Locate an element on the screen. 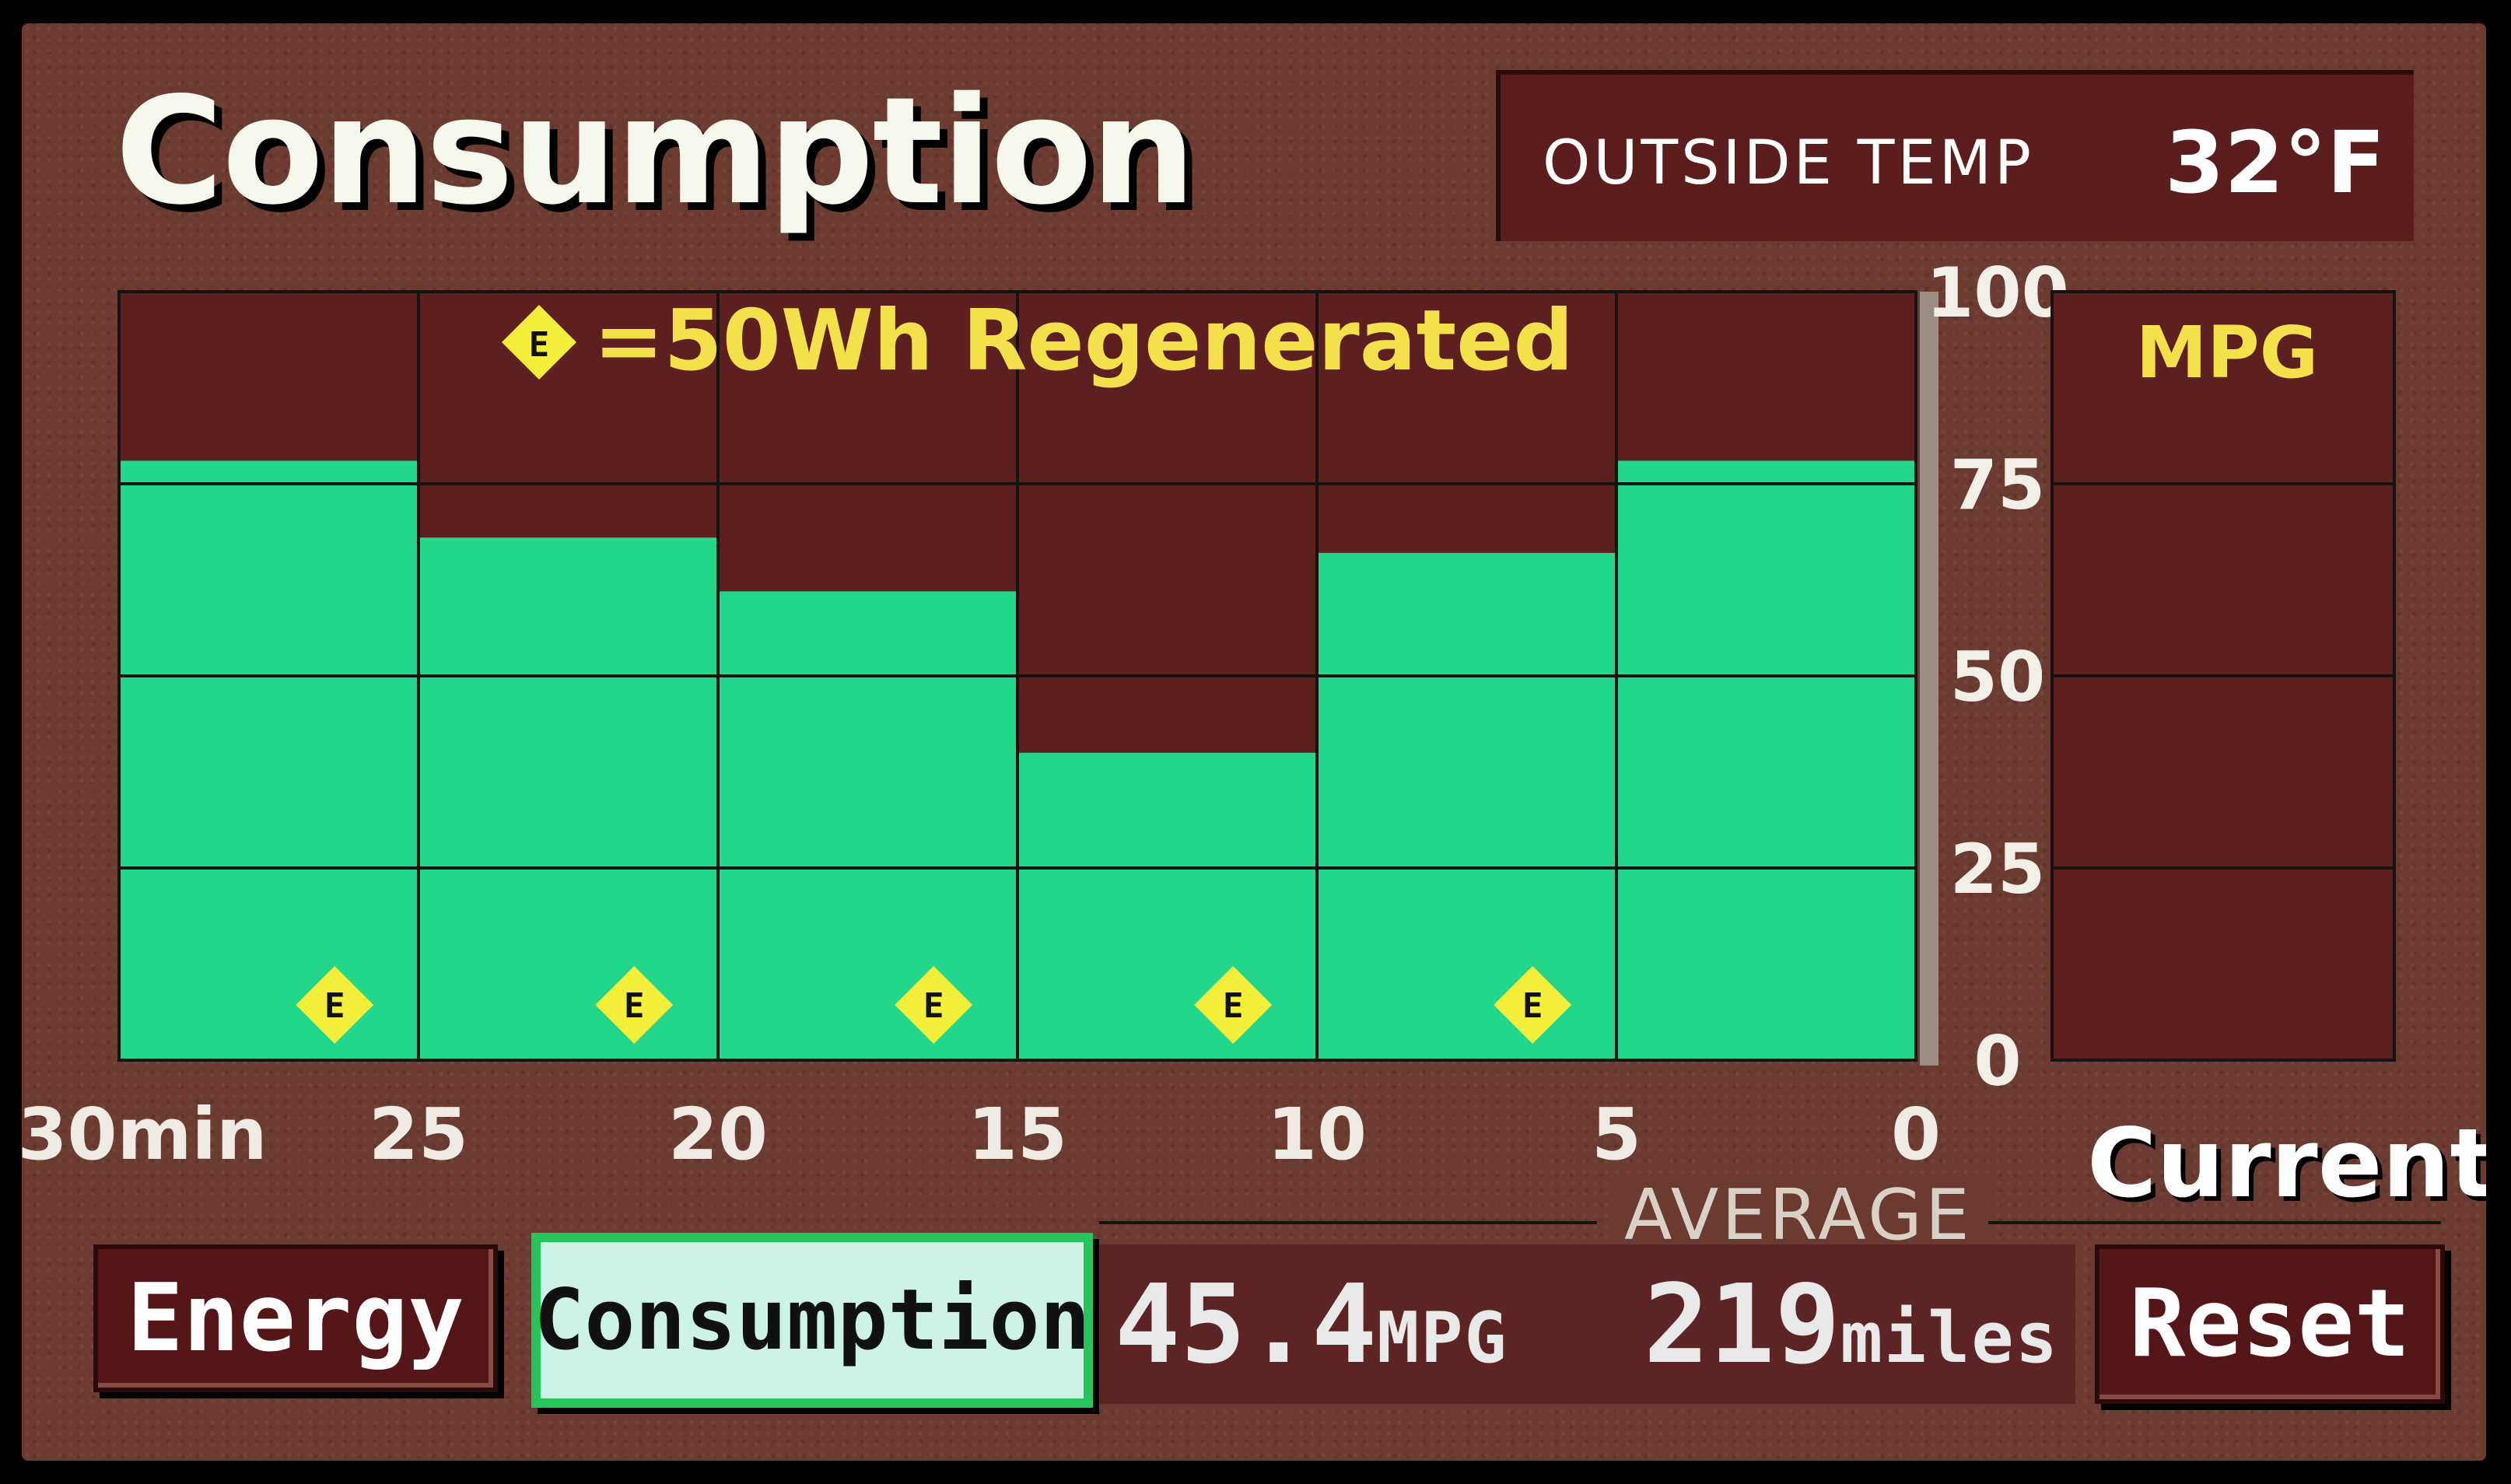 The width and height of the screenshot is (2511, 1484). outside-temp-value: 32°F is located at coordinates (2275, 163).